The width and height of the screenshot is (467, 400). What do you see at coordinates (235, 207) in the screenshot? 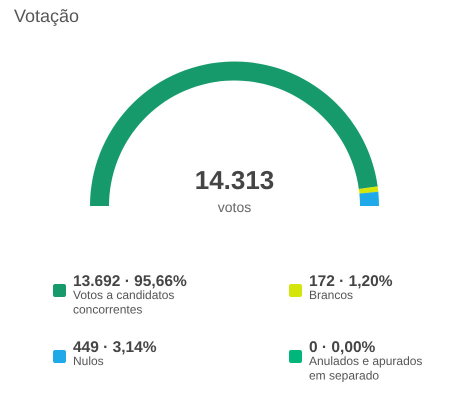
I see `text: votos` at bounding box center [235, 207].